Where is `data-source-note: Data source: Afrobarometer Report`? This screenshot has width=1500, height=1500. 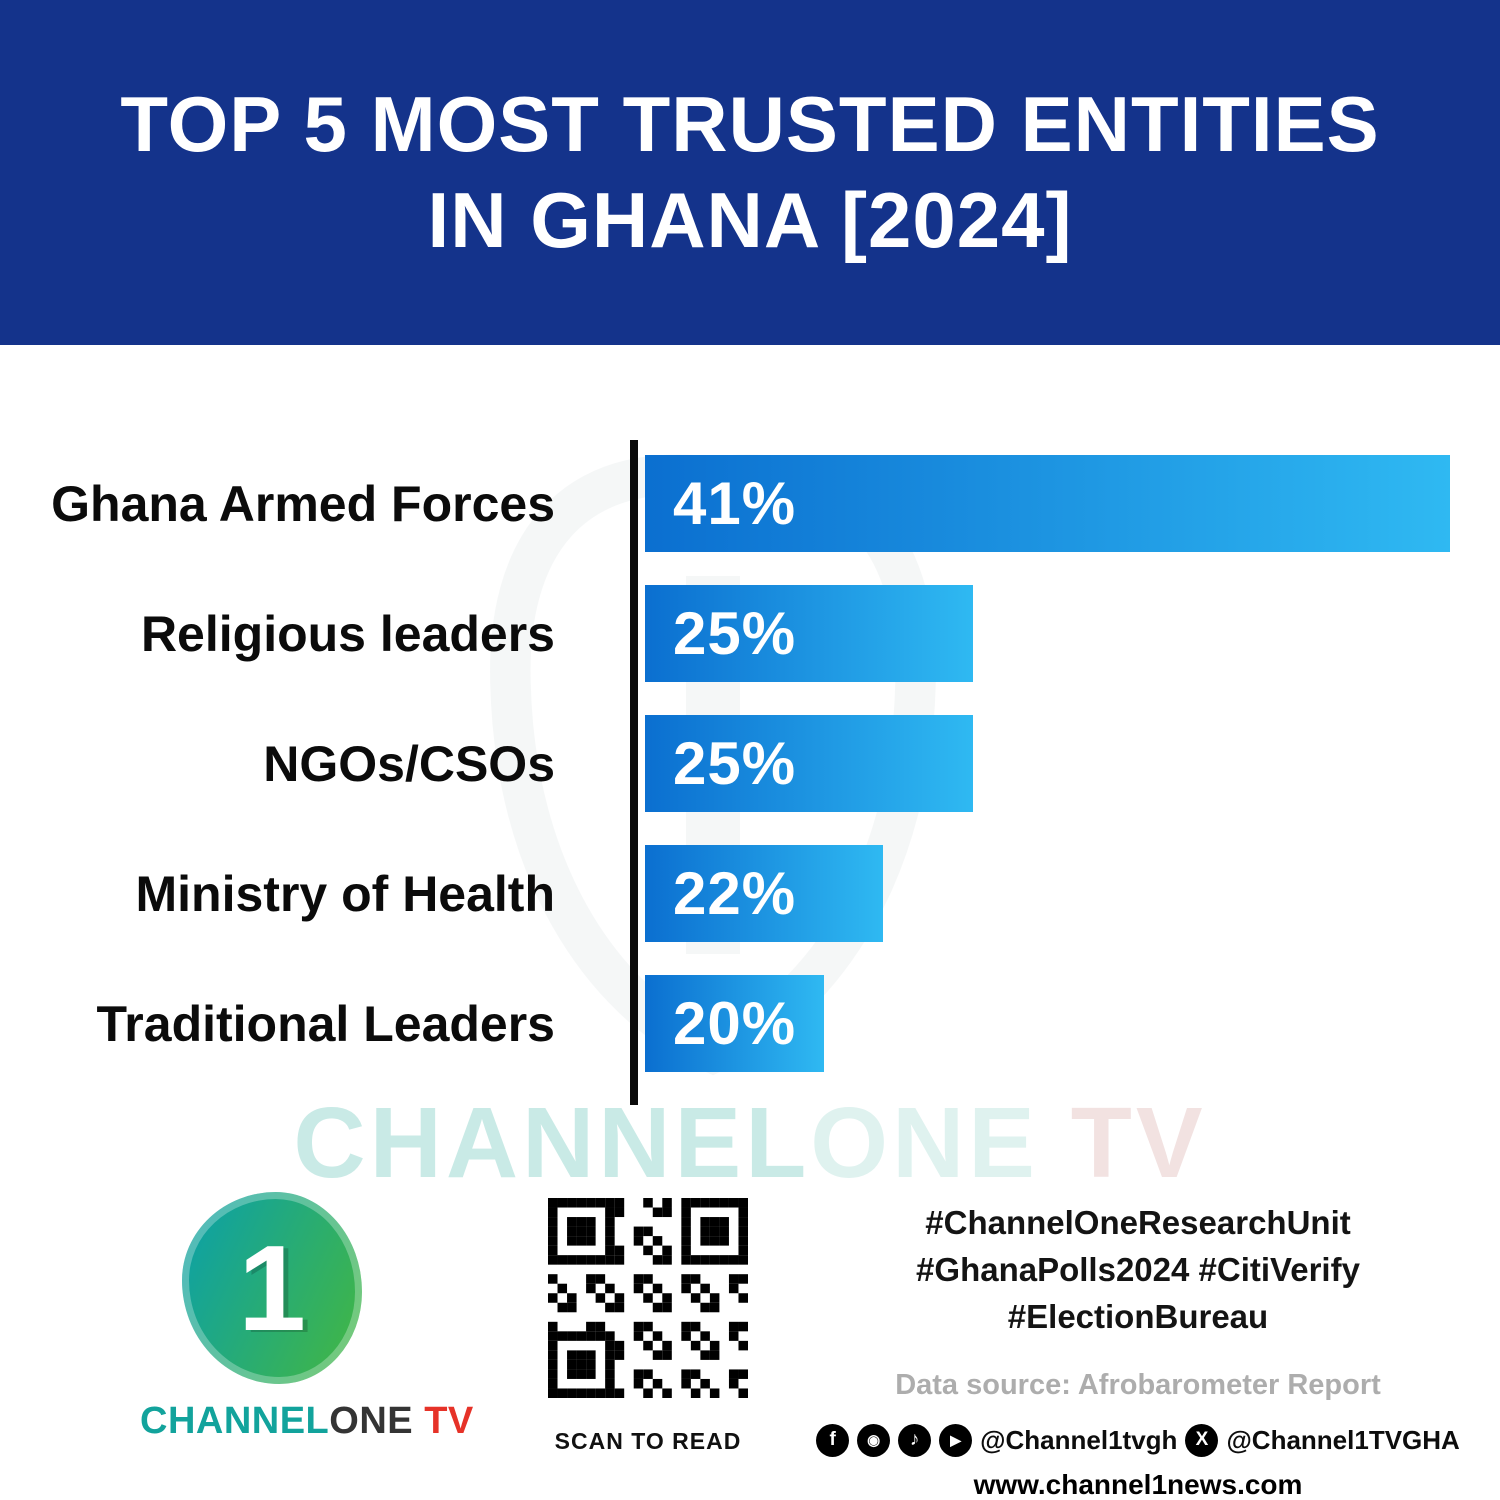 data-source-note: Data source: Afrobarometer Report is located at coordinates (1138, 1384).